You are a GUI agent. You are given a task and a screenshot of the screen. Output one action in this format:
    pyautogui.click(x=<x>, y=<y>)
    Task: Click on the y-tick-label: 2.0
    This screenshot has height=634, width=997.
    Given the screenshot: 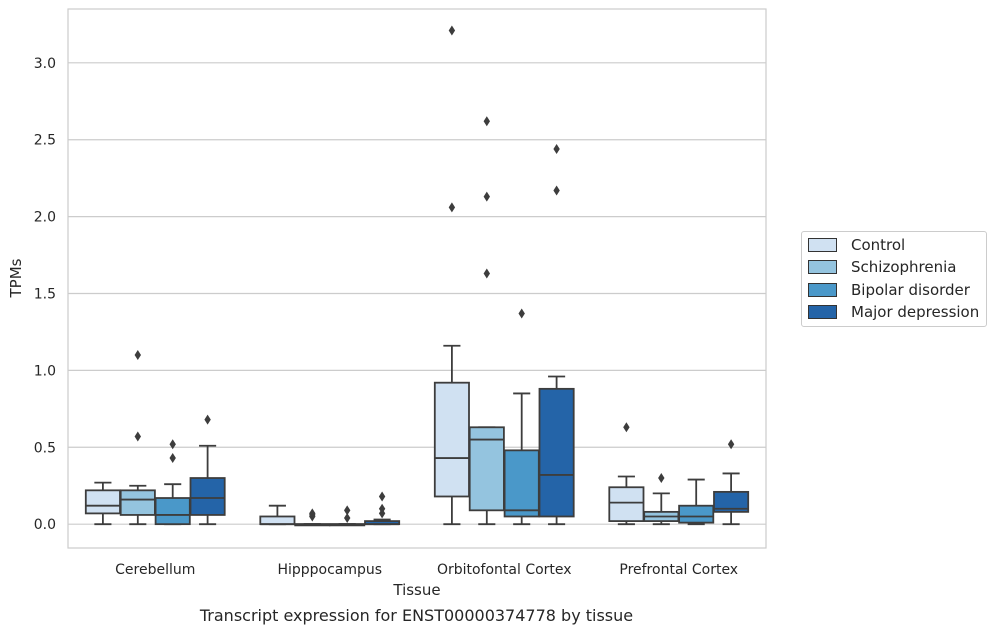 What is the action you would take?
    pyautogui.click(x=45, y=218)
    